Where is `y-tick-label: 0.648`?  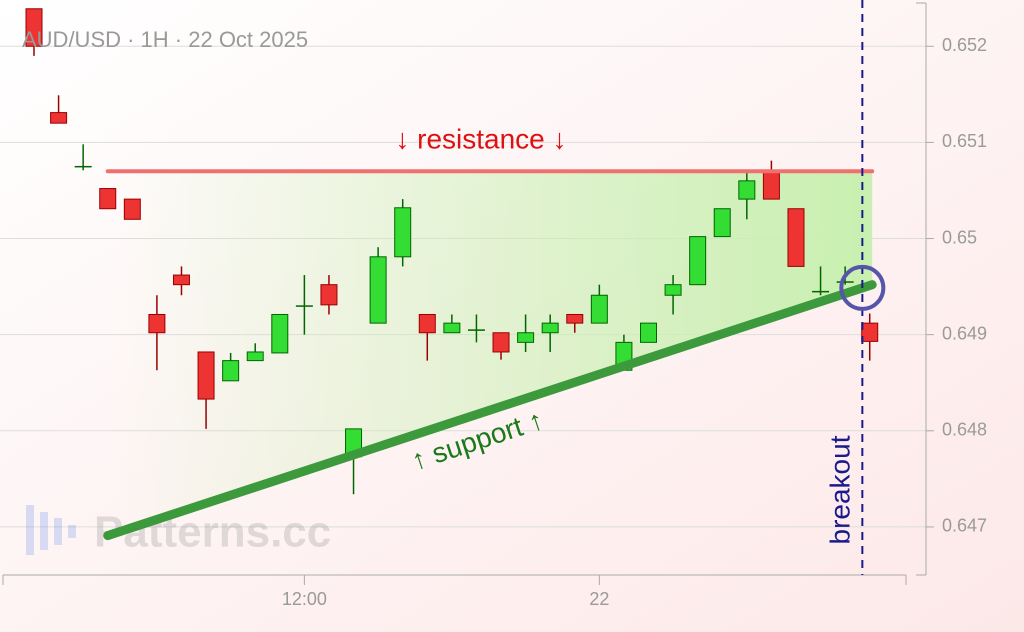
y-tick-label: 0.648 is located at coordinates (964, 430).